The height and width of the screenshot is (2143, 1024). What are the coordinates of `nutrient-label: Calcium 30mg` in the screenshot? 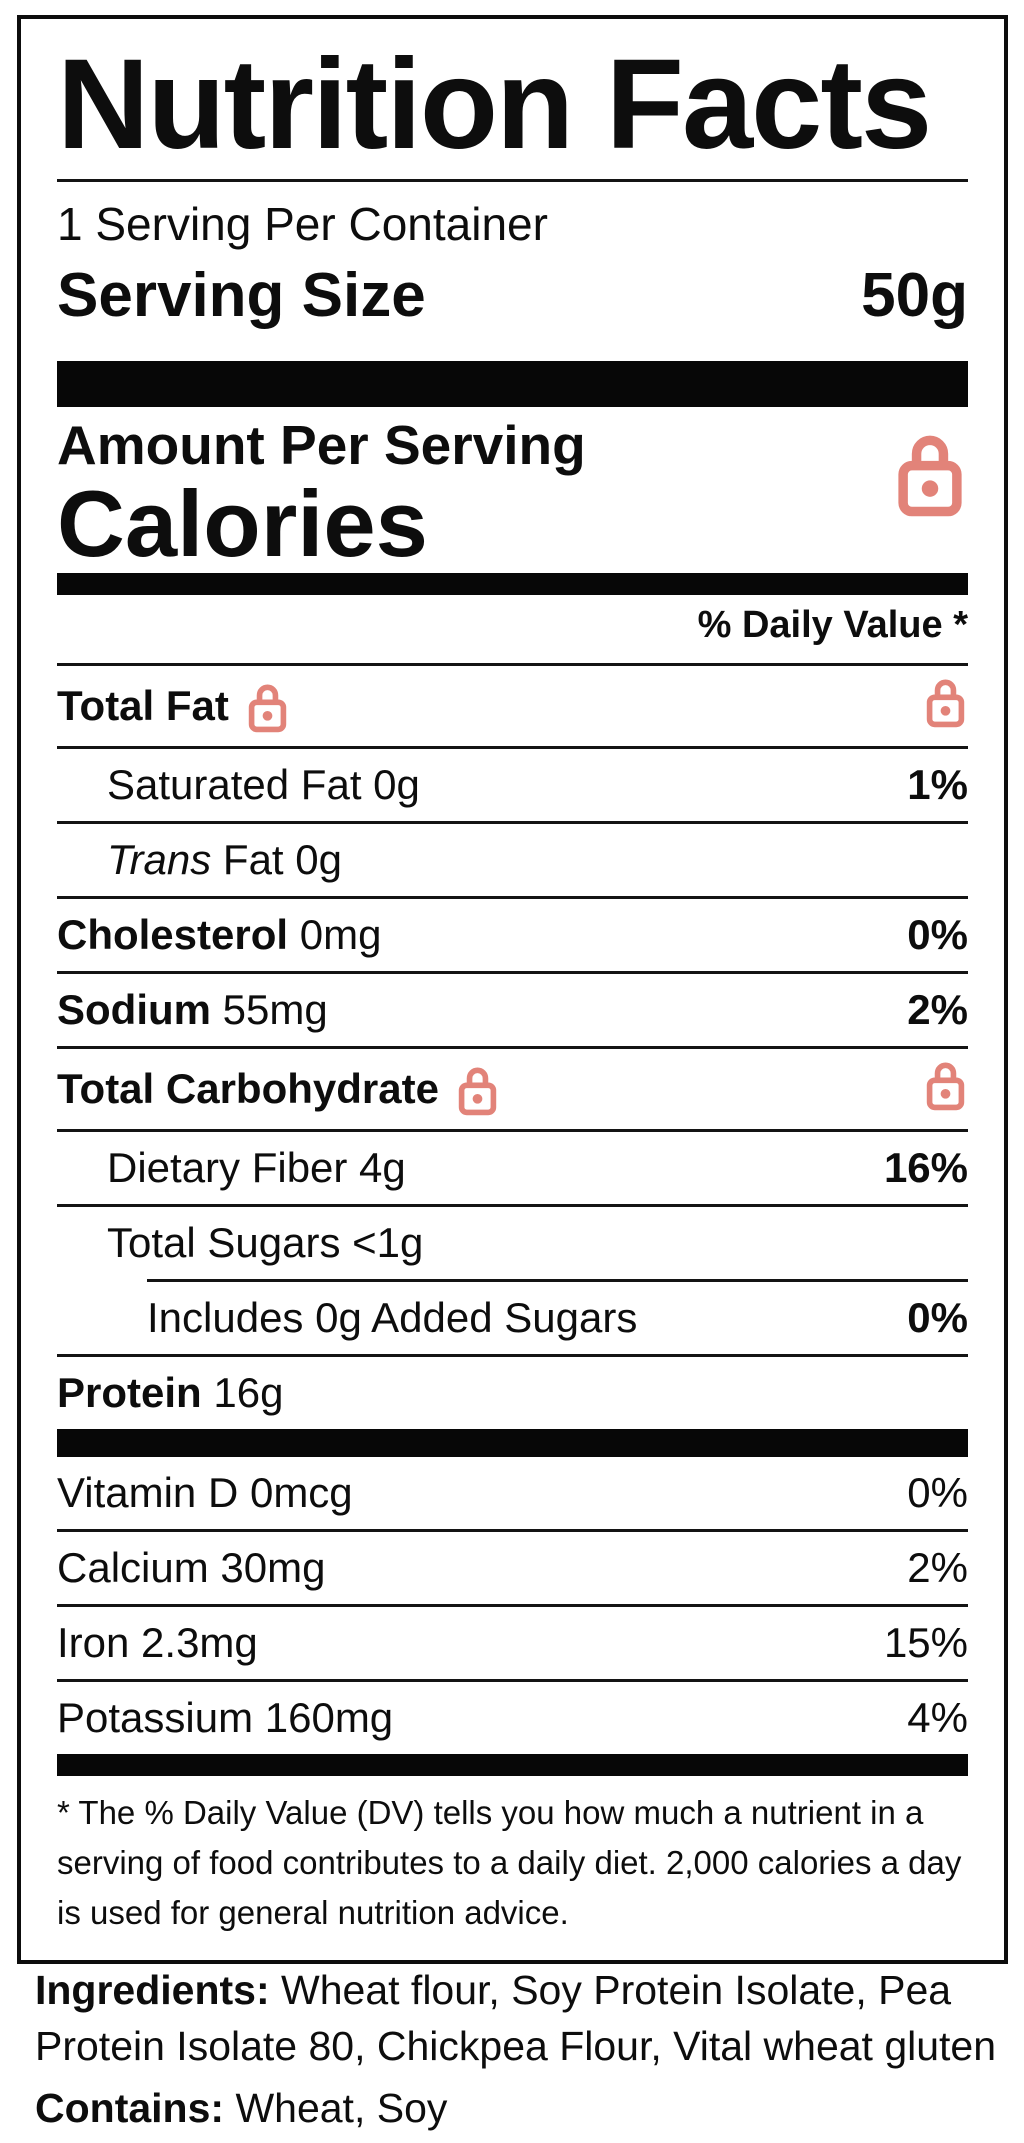 It's located at (191, 1567).